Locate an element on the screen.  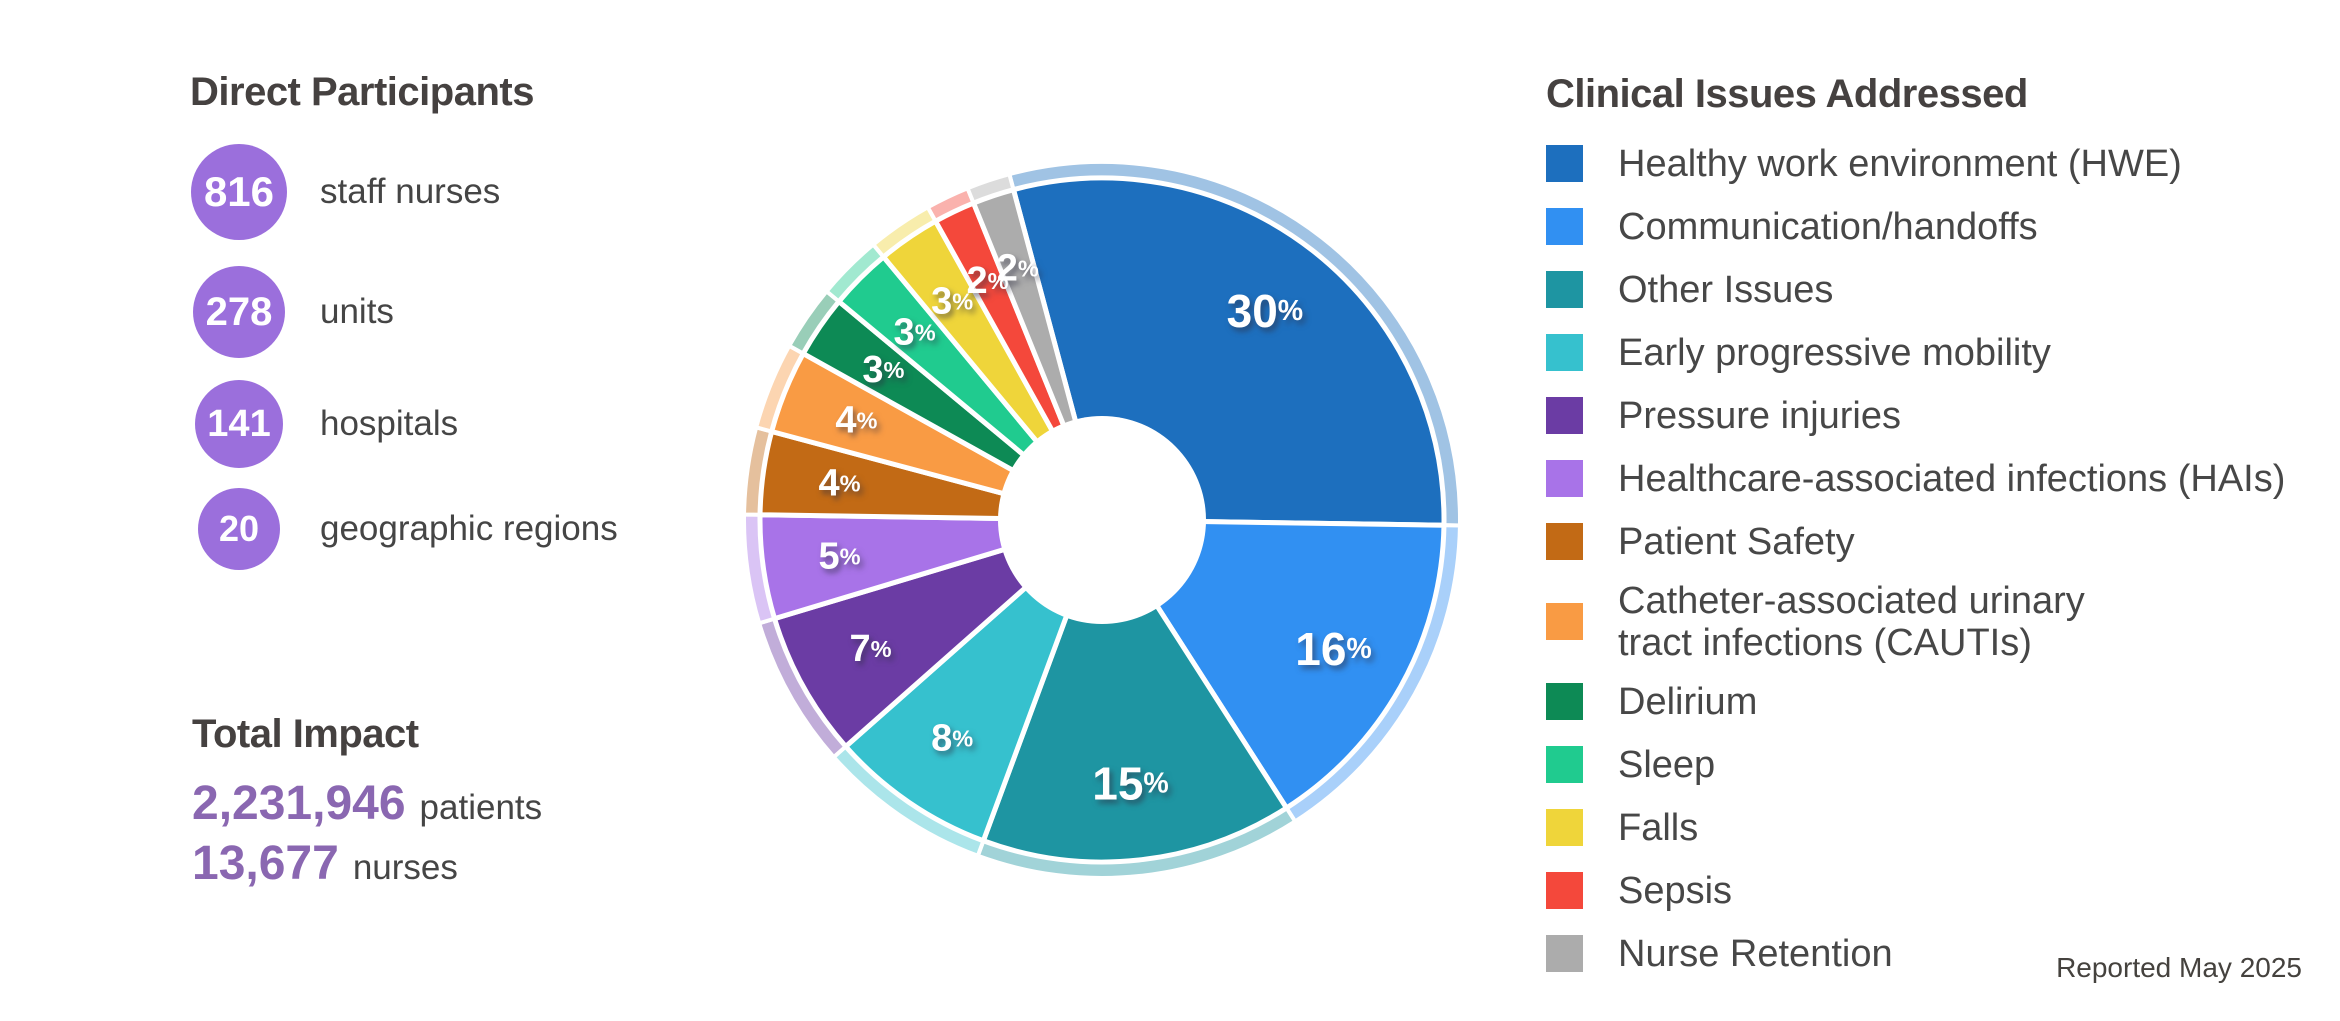
stat-label: geographic regions is located at coordinates (469, 528).